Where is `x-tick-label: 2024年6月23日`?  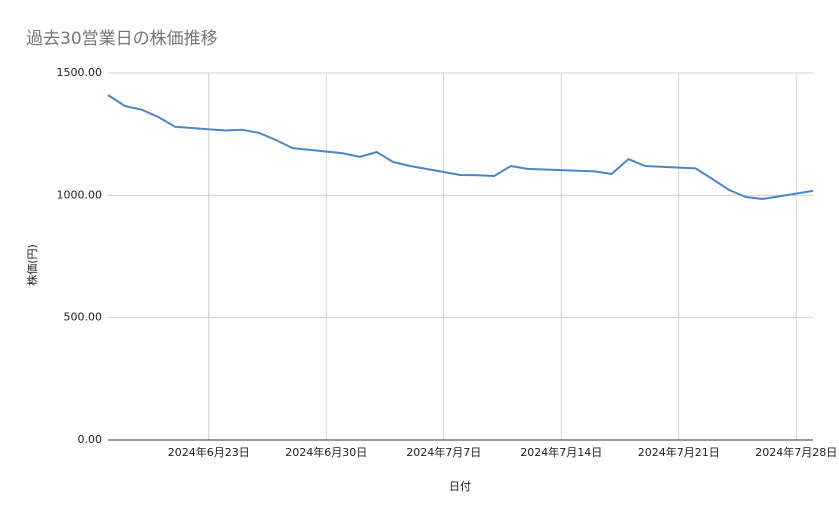 x-tick-label: 2024年6月23日 is located at coordinates (209, 452).